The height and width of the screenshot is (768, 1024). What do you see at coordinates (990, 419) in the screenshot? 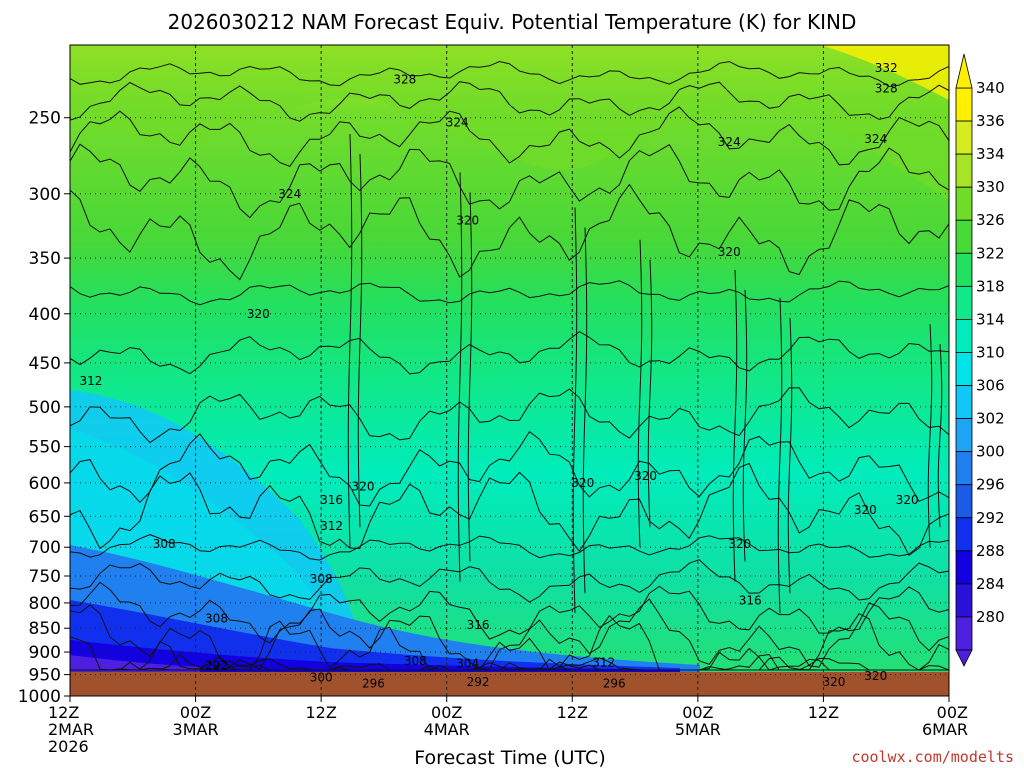
I see `colorbar-label: 302` at bounding box center [990, 419].